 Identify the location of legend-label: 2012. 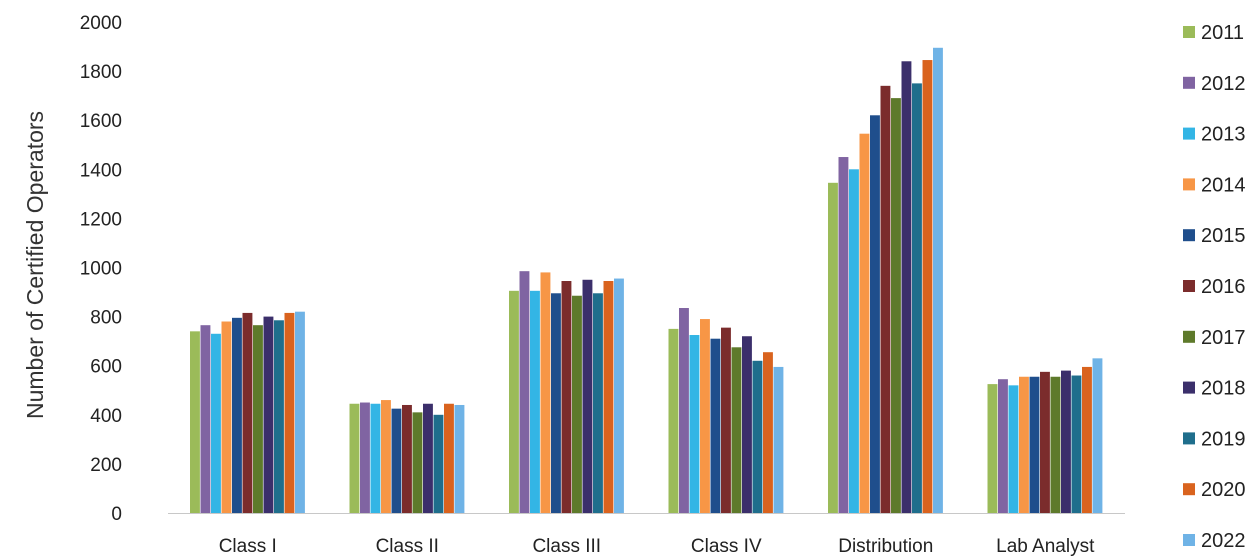
(1223, 84).